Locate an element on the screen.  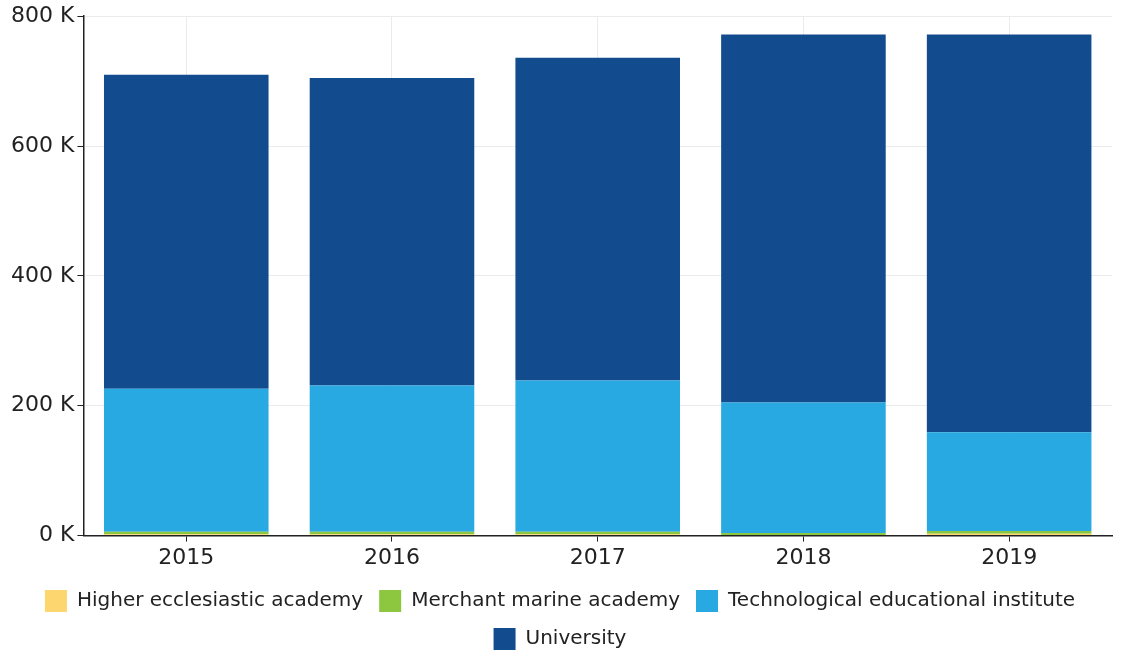
legend-label: Higher ecclesiastic academy is located at coordinates (220, 599).